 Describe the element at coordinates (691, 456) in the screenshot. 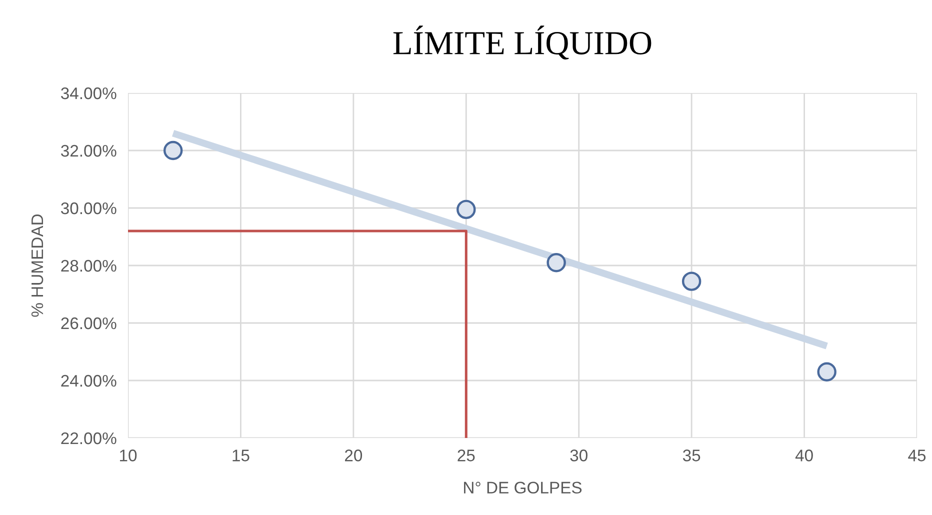

I see `x-tick-label: 35` at that location.